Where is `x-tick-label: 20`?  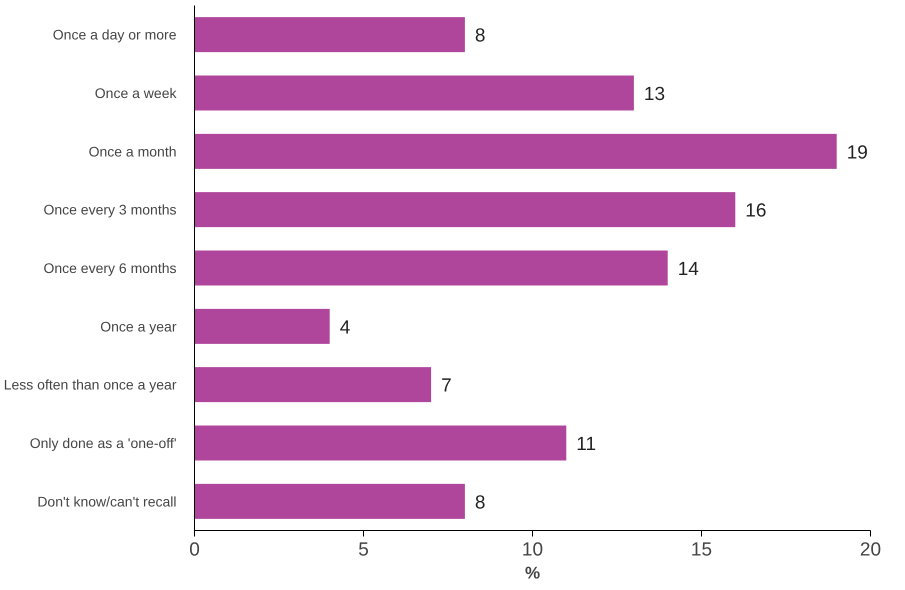 x-tick-label: 20 is located at coordinates (871, 550).